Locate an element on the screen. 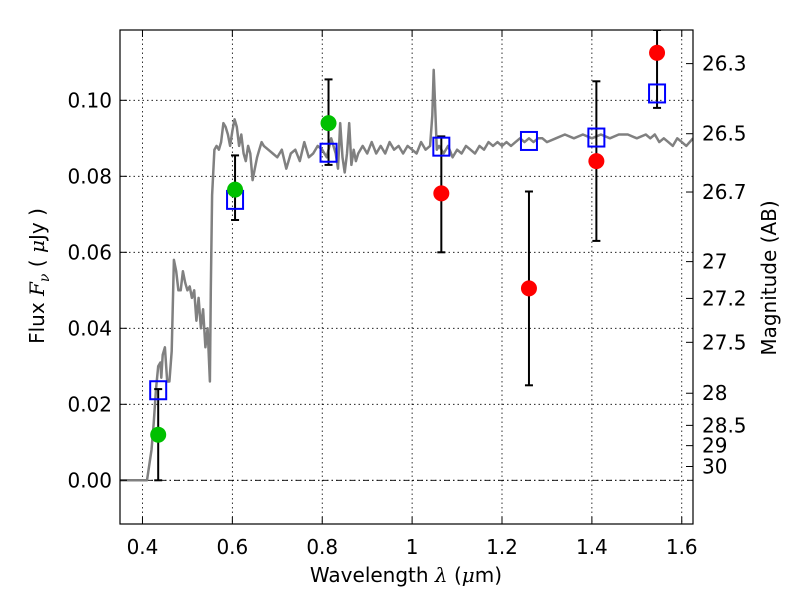 The height and width of the screenshot is (600, 800). magnitude-tick-label: 26.5 is located at coordinates (724, 134).